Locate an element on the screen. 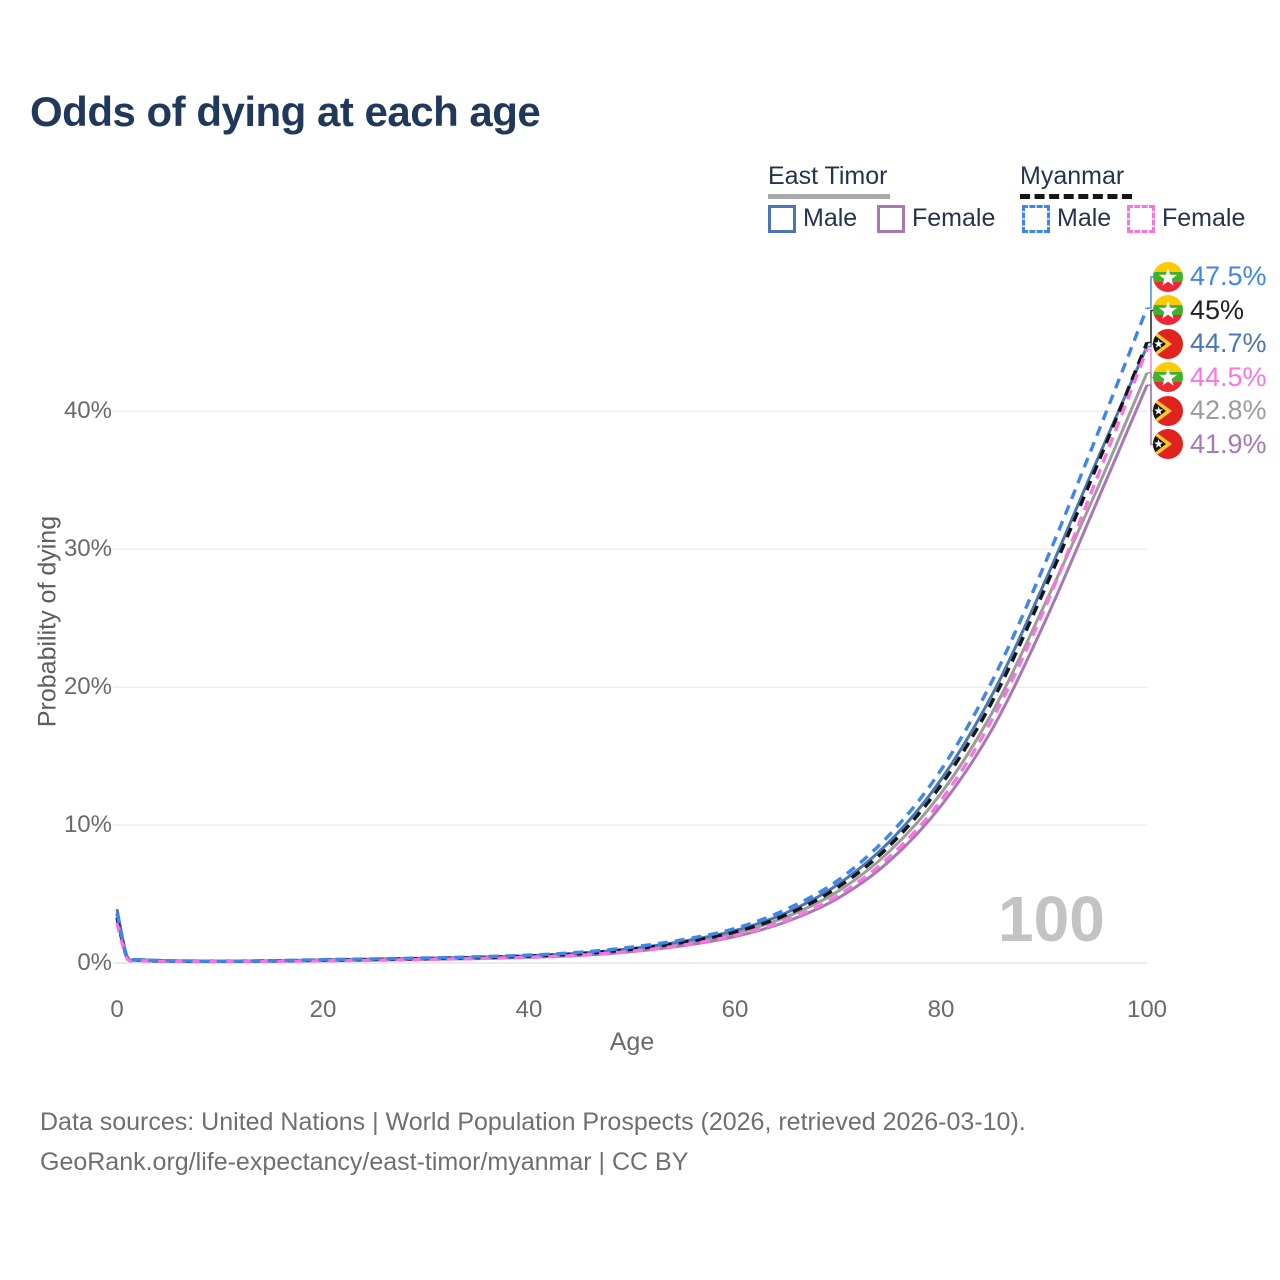  end-value: 45% is located at coordinates (1217, 309).